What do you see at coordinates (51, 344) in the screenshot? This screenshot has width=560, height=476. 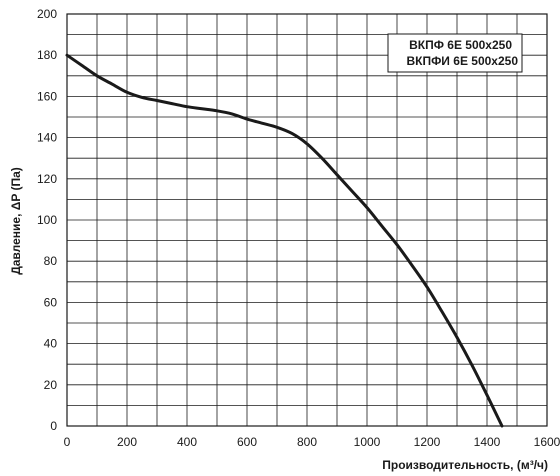 I see `y-tick-label: 40` at bounding box center [51, 344].